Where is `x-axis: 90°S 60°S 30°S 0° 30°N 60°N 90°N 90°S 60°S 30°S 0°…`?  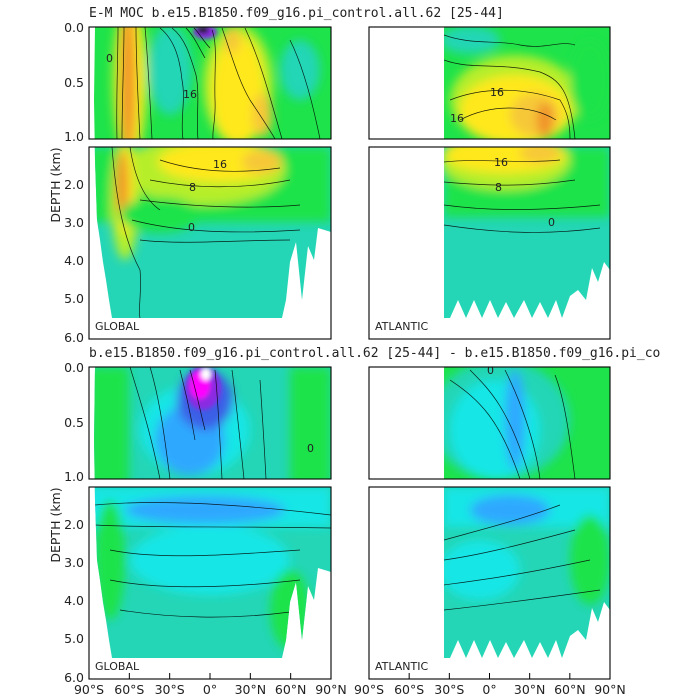
x-axis: 90°S 60°S 30°S 0° 30°N 60°N 90°N 90°S 60°S 30°S 0°… is located at coordinates (350, 685).